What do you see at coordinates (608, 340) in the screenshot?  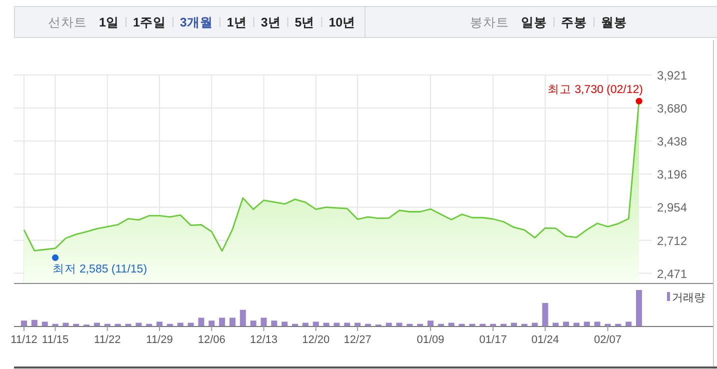 I see `x-tick-label: 02/07` at bounding box center [608, 340].